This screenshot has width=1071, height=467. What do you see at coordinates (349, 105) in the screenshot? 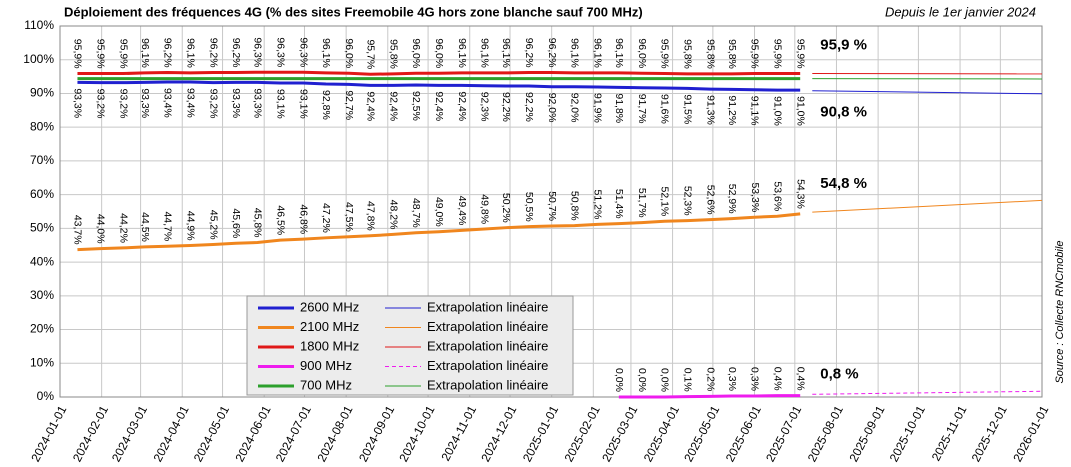
I see `value-label: 92,7%` at bounding box center [349, 105].